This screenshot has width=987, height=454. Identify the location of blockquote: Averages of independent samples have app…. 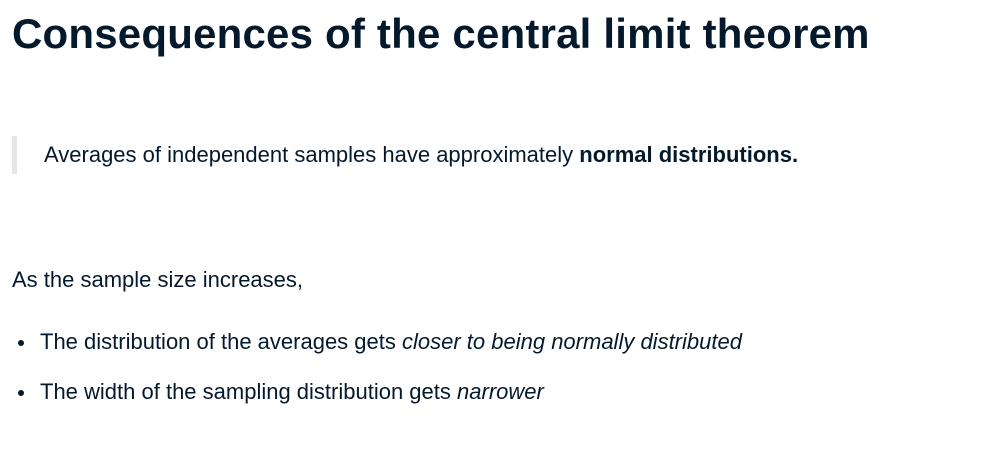
(492, 155).